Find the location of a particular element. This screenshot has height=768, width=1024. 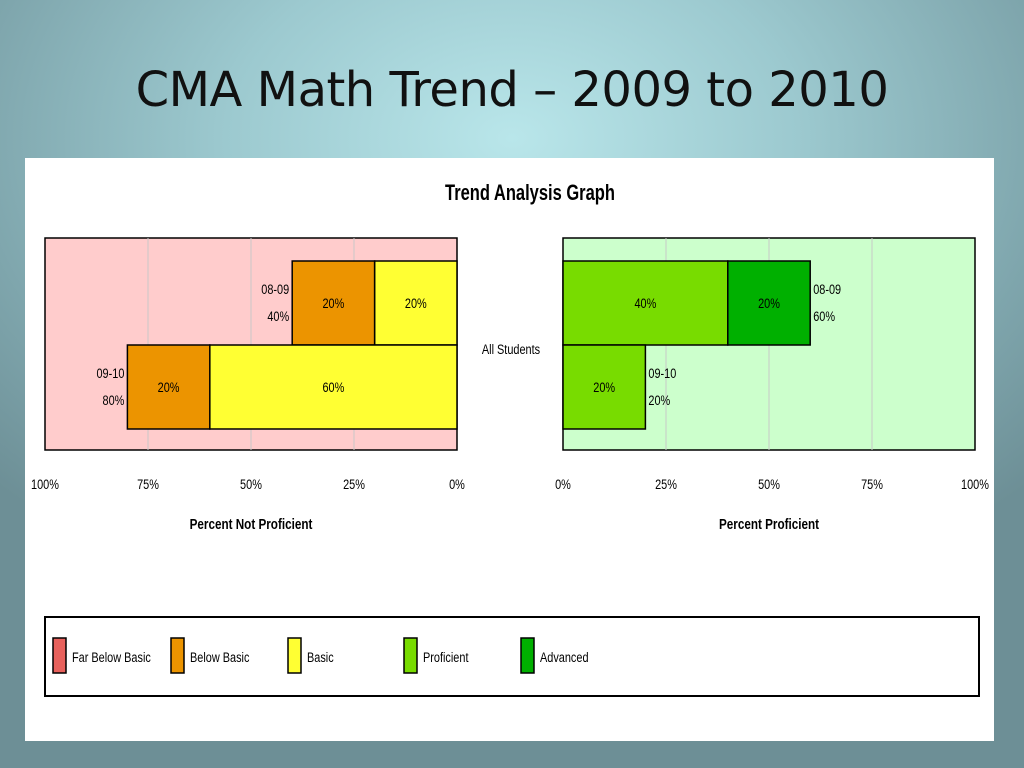

right-tick-label: 50% is located at coordinates (769, 485).